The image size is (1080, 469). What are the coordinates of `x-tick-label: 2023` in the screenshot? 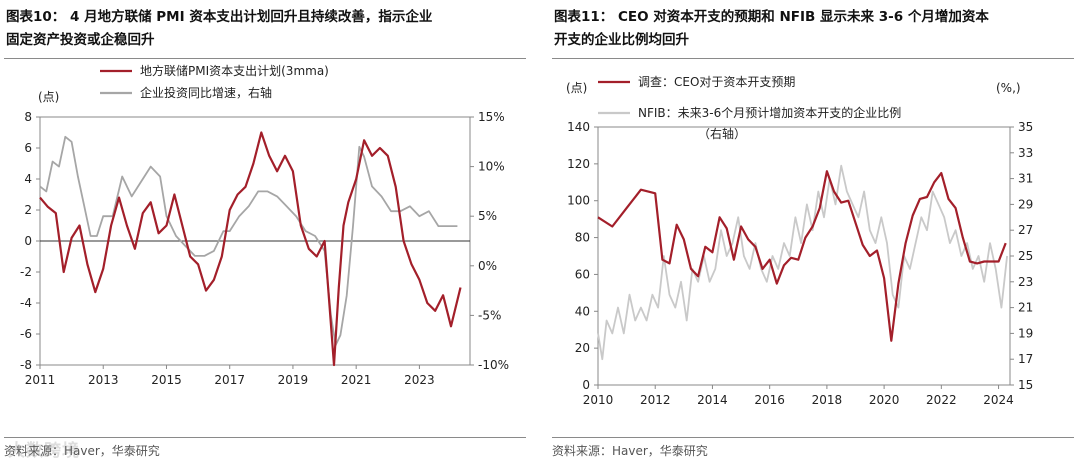 It's located at (419, 380).